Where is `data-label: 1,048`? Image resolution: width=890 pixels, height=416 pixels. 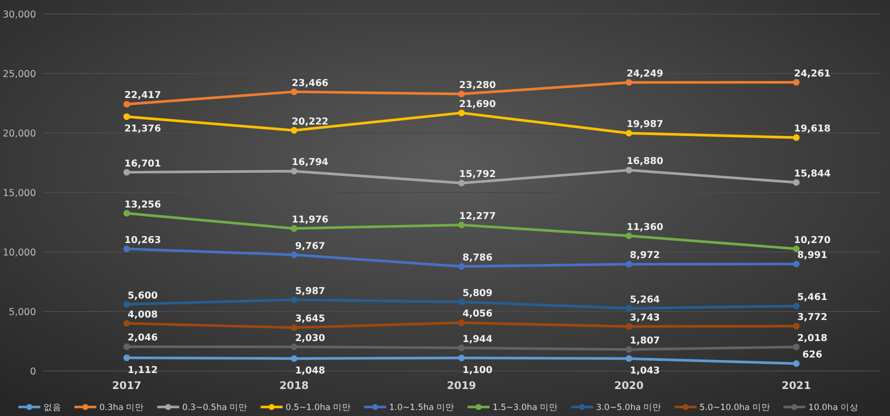
data-label: 1,048 is located at coordinates (310, 371).